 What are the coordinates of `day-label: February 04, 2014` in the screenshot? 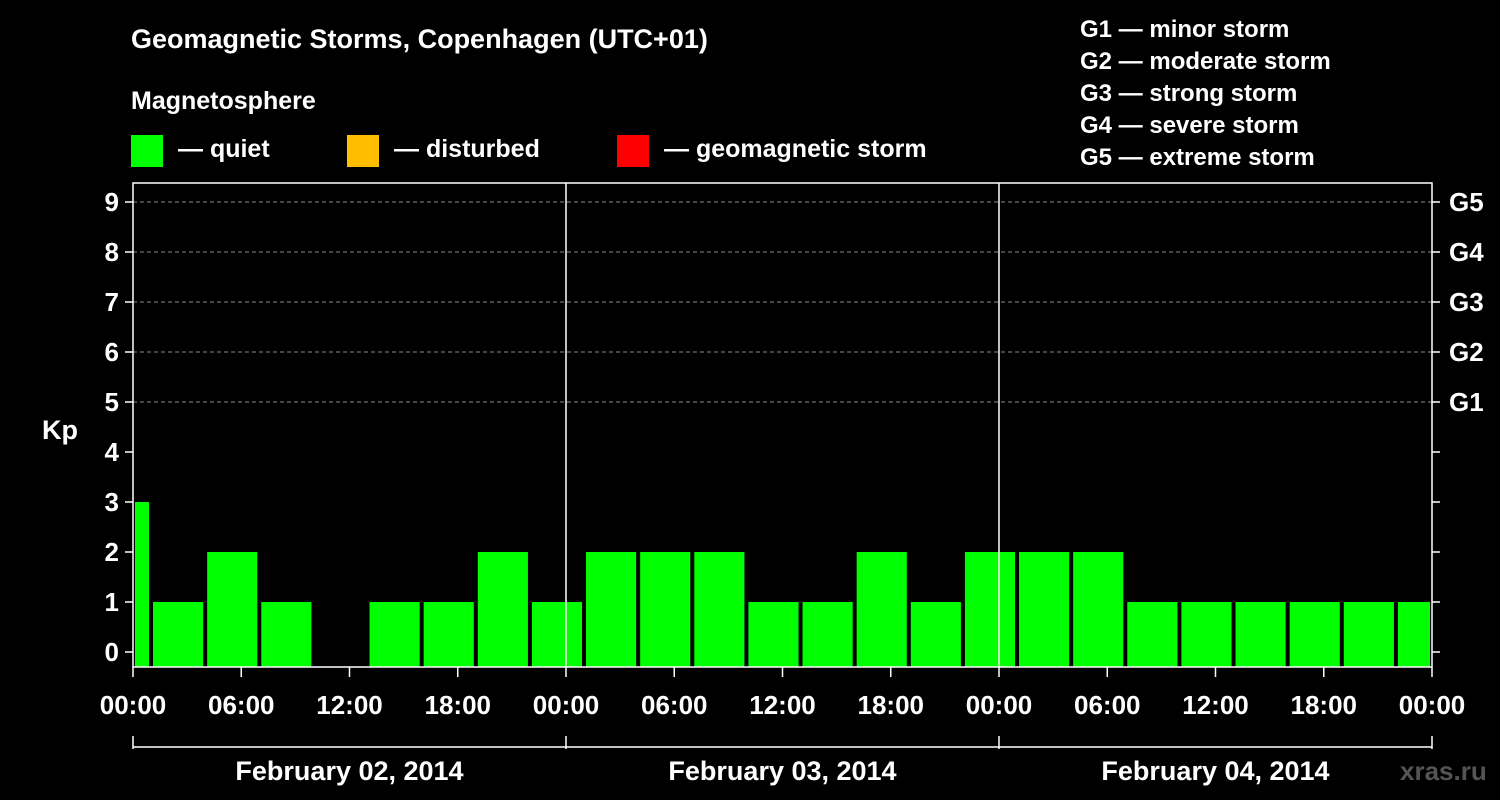 It's located at (1215, 771).